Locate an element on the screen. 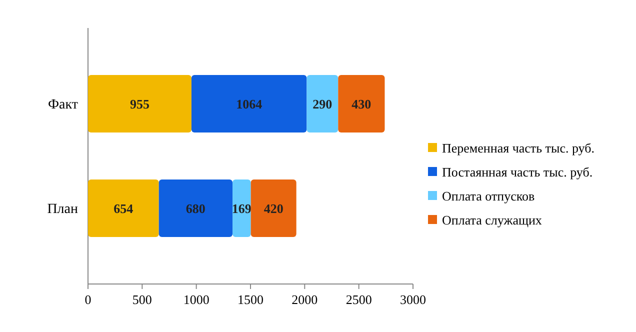 This screenshot has width=636, height=332. data-label: 430 is located at coordinates (362, 104).